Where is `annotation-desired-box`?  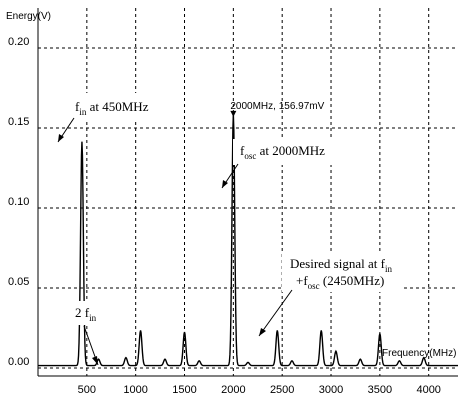
annotation-desired-box is located at coordinates (342, 272).